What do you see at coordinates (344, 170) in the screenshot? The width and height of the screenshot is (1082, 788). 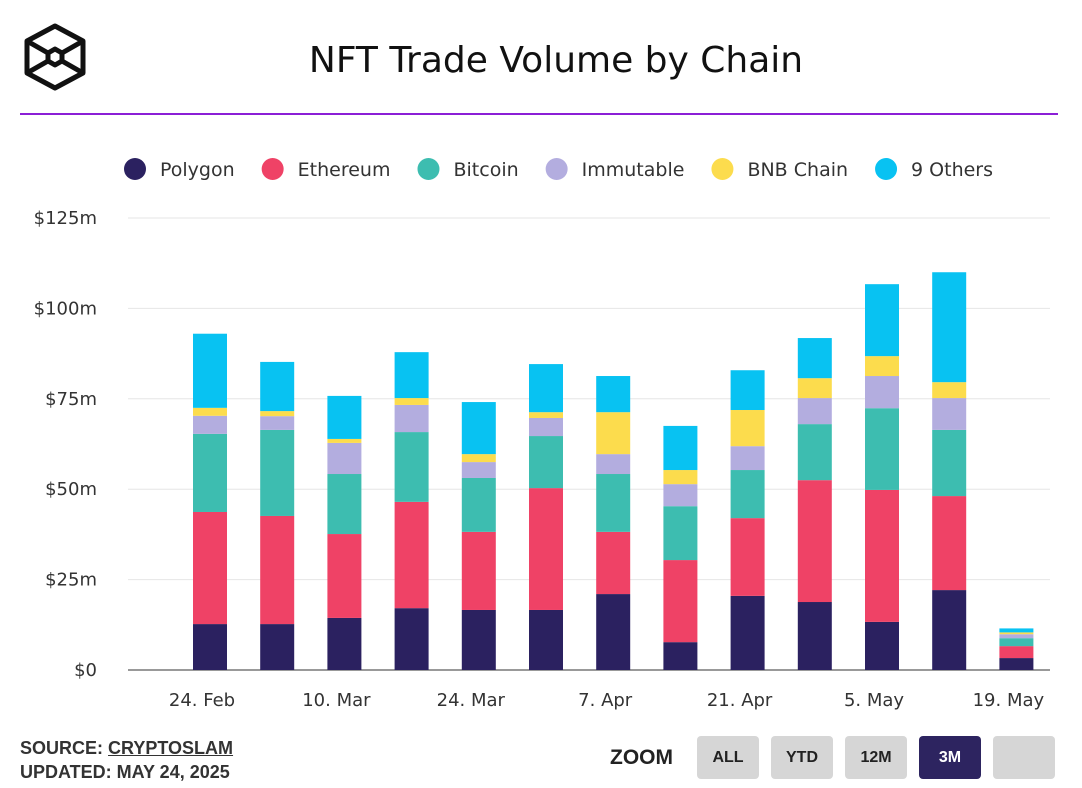 I see `legend-item-label: Ethereum` at bounding box center [344, 170].